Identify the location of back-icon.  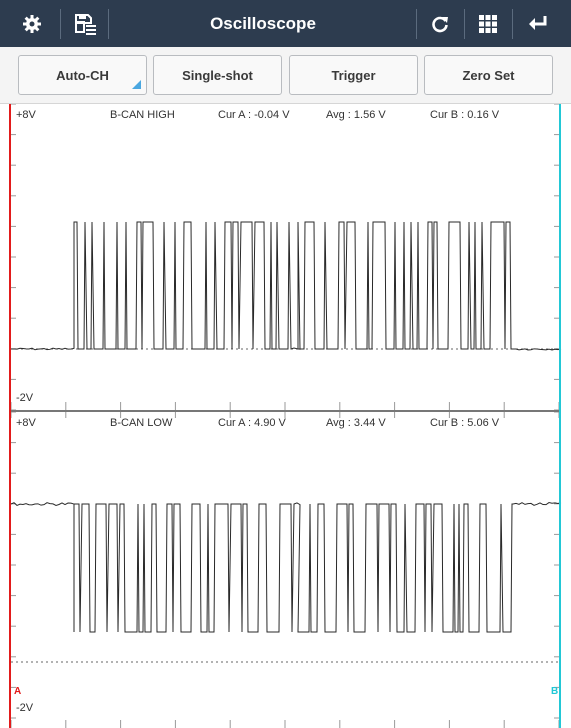
(538, 22).